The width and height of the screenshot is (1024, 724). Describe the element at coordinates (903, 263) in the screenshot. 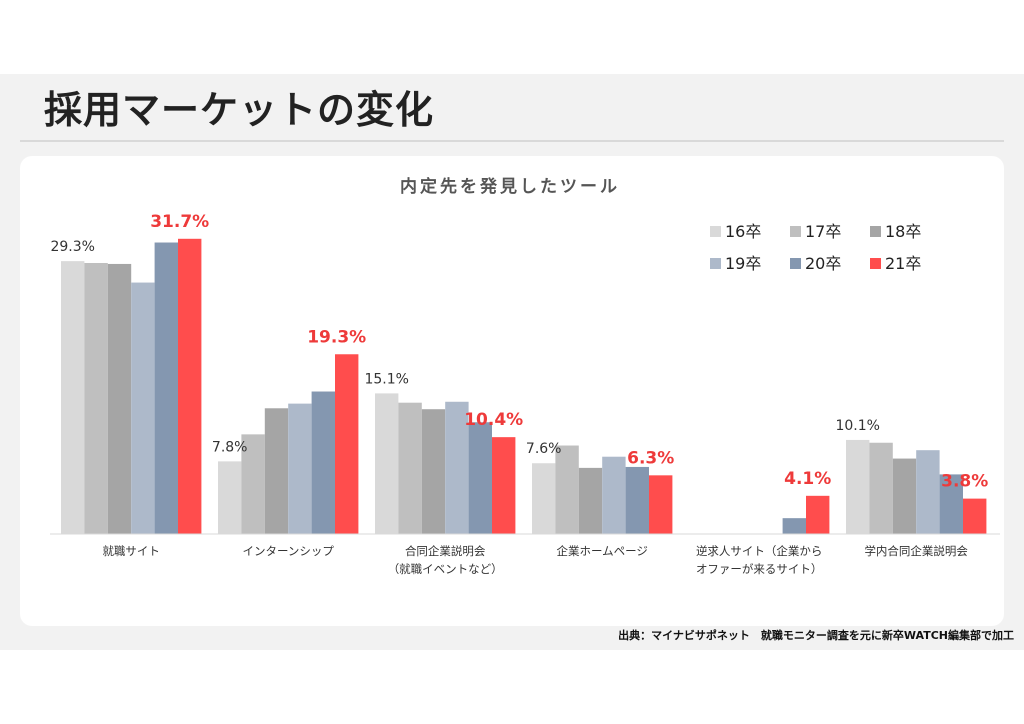

I see `legend-label: 21卒` at that location.